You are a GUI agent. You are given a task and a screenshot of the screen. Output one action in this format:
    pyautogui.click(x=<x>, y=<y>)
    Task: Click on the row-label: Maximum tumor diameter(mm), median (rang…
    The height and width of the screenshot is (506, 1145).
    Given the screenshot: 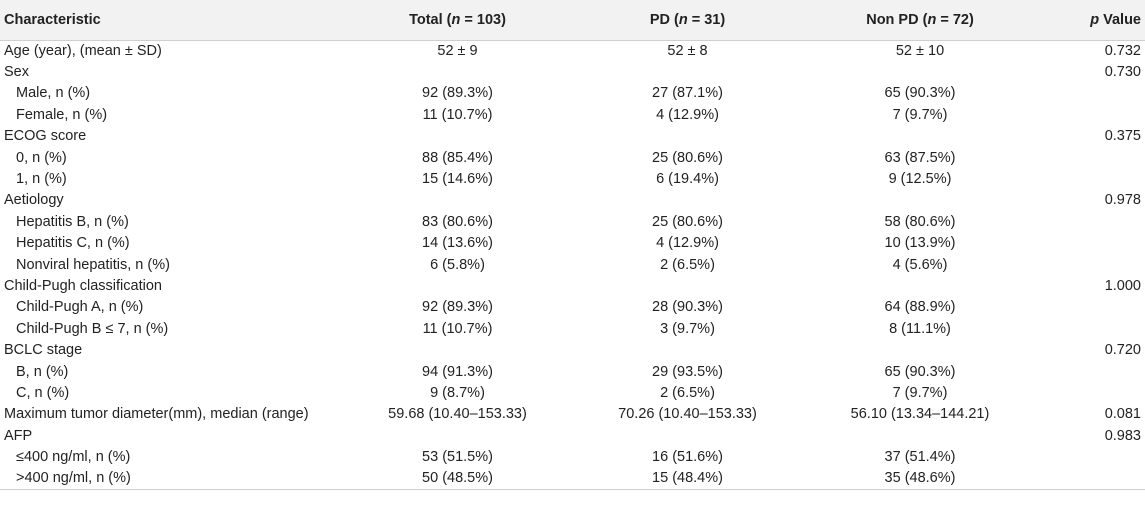 What is the action you would take?
    pyautogui.click(x=156, y=414)
    